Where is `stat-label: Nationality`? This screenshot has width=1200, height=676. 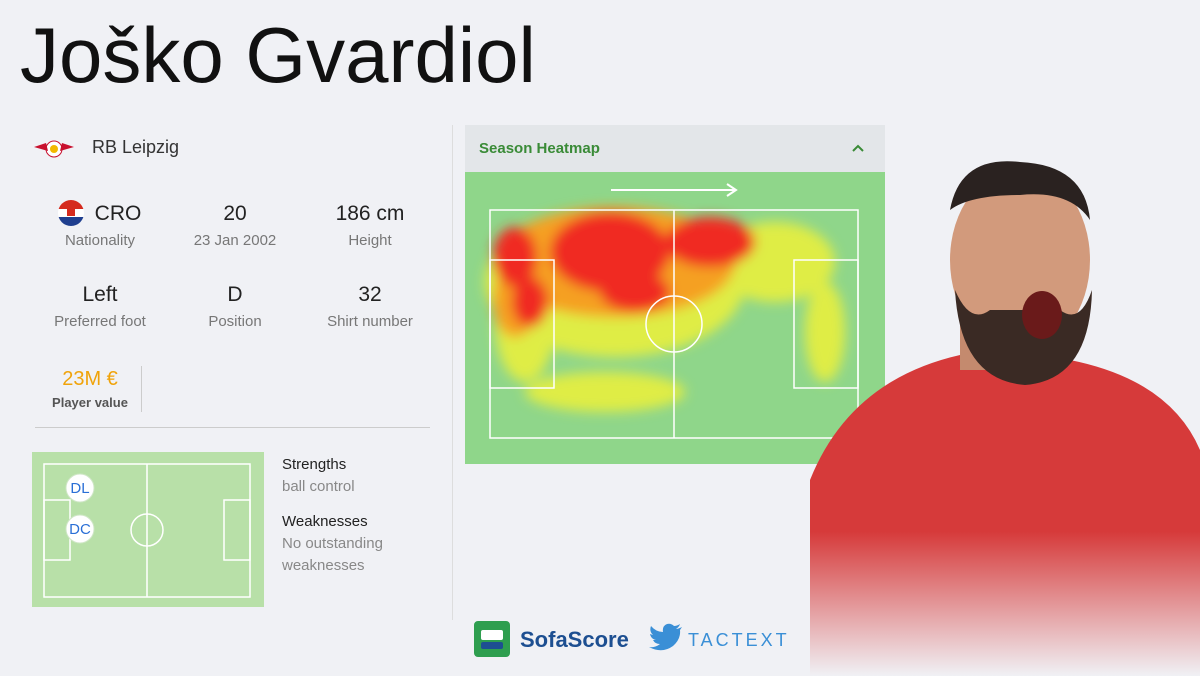
stat-label: Nationality is located at coordinates (100, 240).